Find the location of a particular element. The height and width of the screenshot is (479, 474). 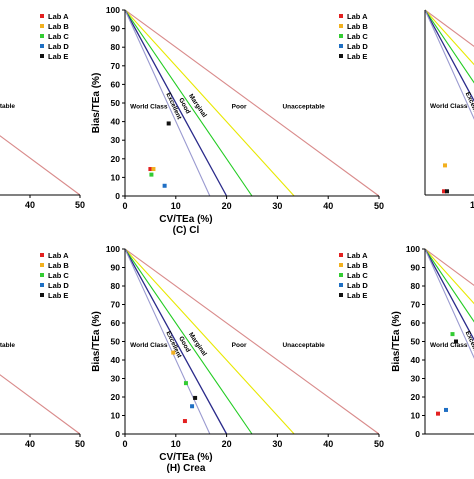

legend-marker-lab-a is located at coordinates (341, 255).